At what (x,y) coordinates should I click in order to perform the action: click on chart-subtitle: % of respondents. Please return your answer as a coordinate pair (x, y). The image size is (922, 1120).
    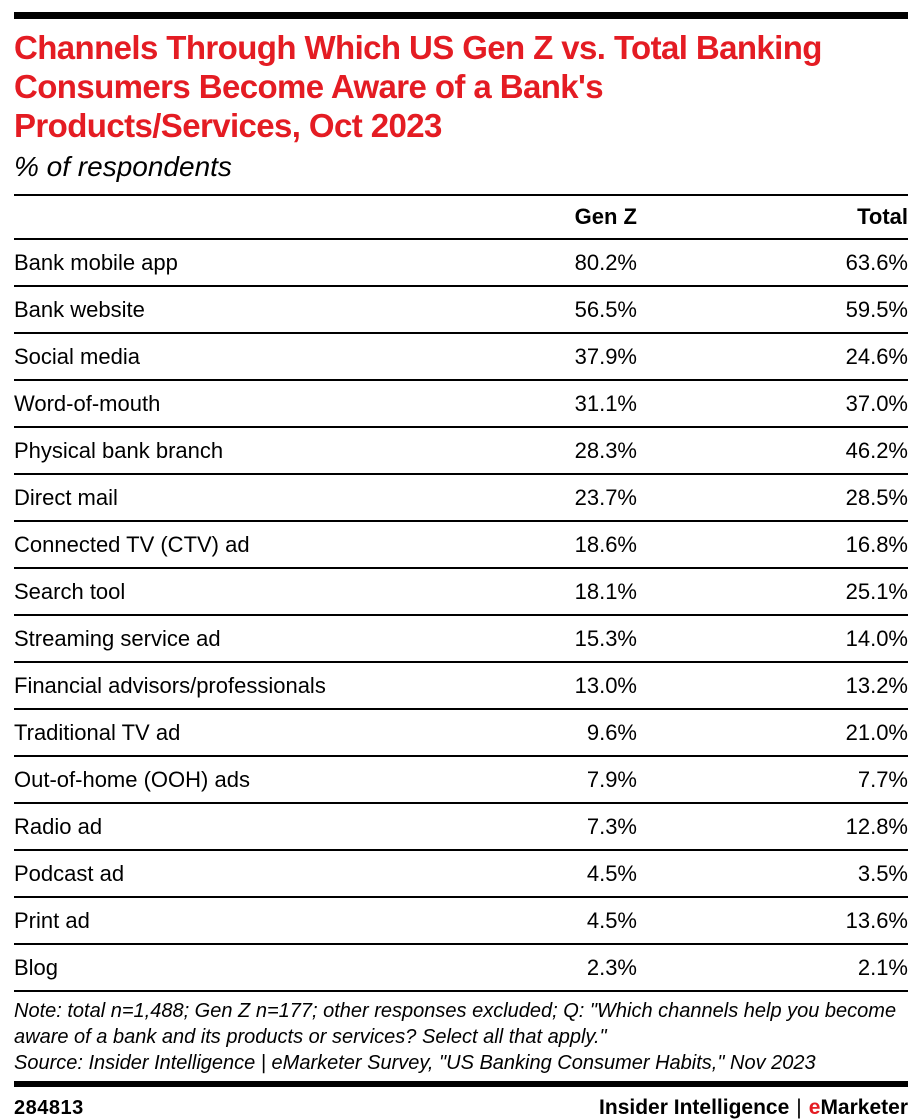
    Looking at the image, I should click on (123, 166).